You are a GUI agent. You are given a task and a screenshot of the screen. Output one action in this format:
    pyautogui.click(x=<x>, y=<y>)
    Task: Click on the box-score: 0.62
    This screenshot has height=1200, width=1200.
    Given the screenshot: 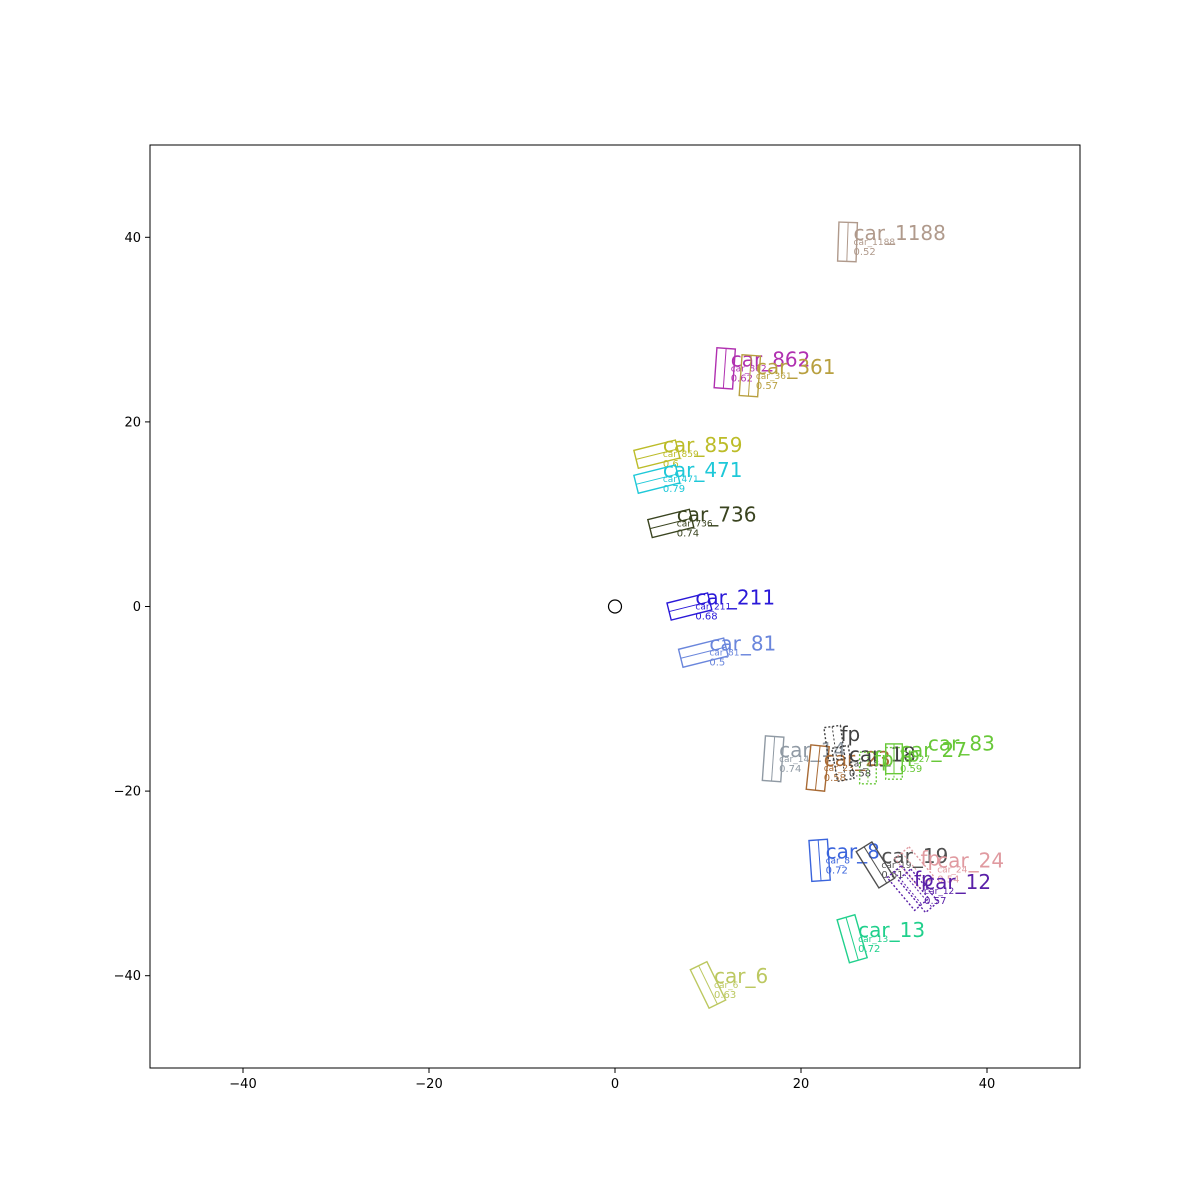 What is the action you would take?
    pyautogui.click(x=742, y=378)
    